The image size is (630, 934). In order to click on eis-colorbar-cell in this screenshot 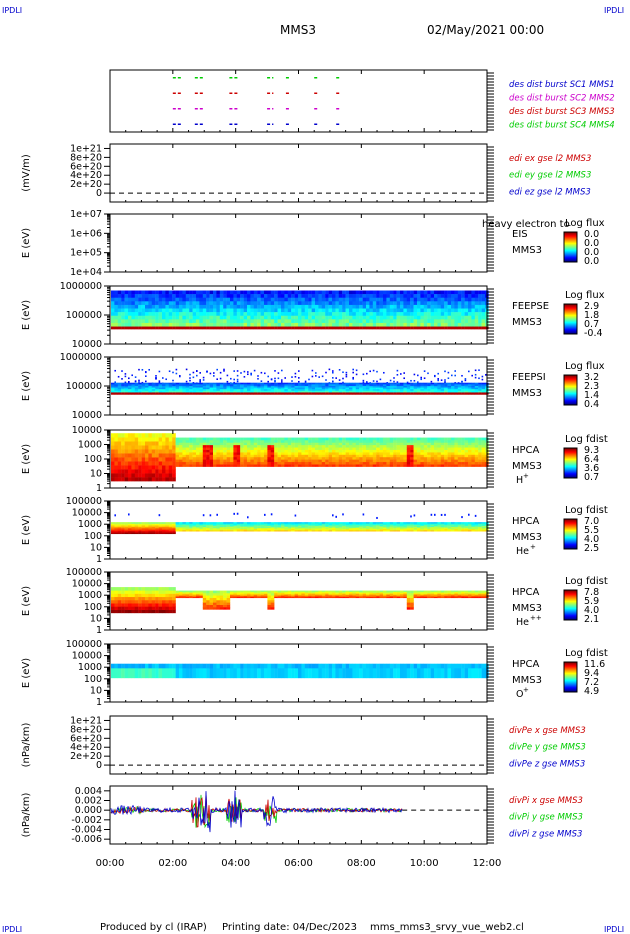, I will do `click(570, 254)`.